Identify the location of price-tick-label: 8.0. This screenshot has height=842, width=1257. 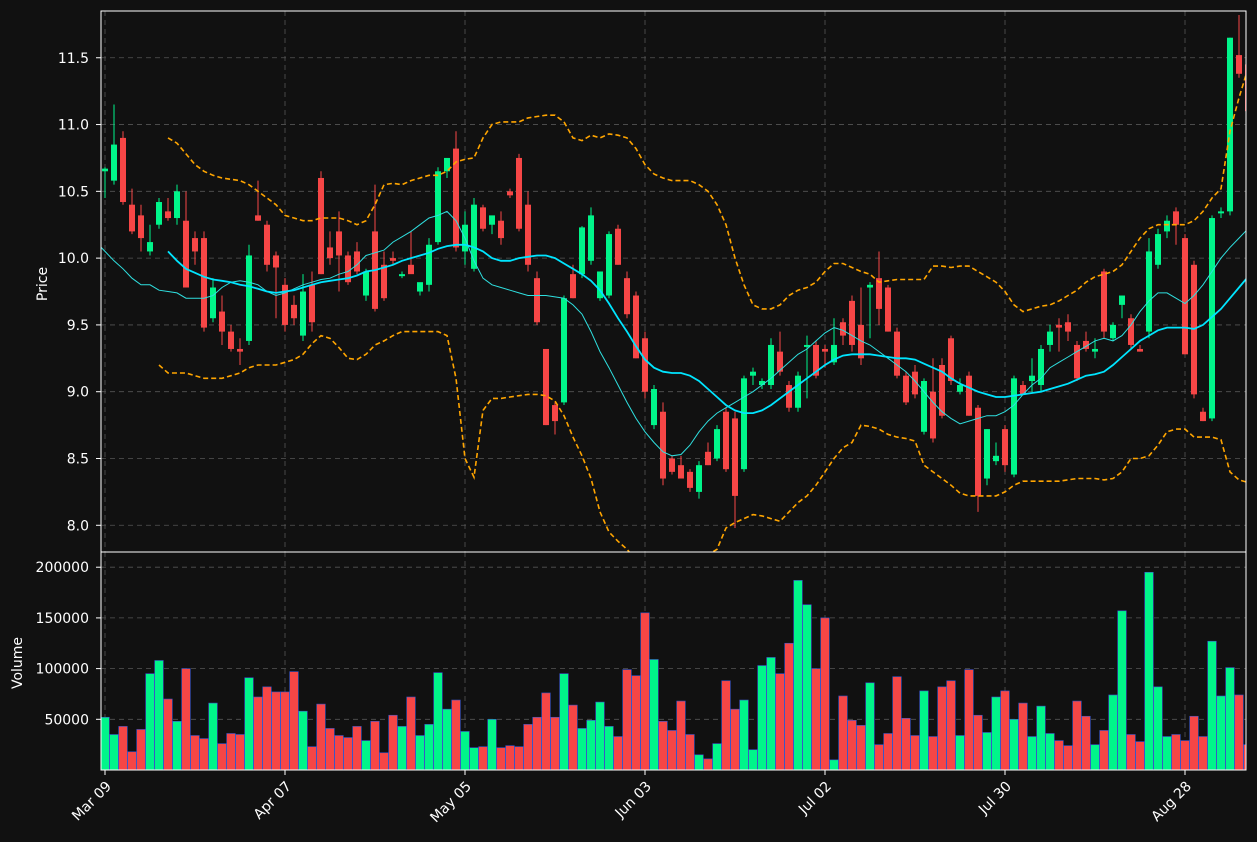
(78, 526).